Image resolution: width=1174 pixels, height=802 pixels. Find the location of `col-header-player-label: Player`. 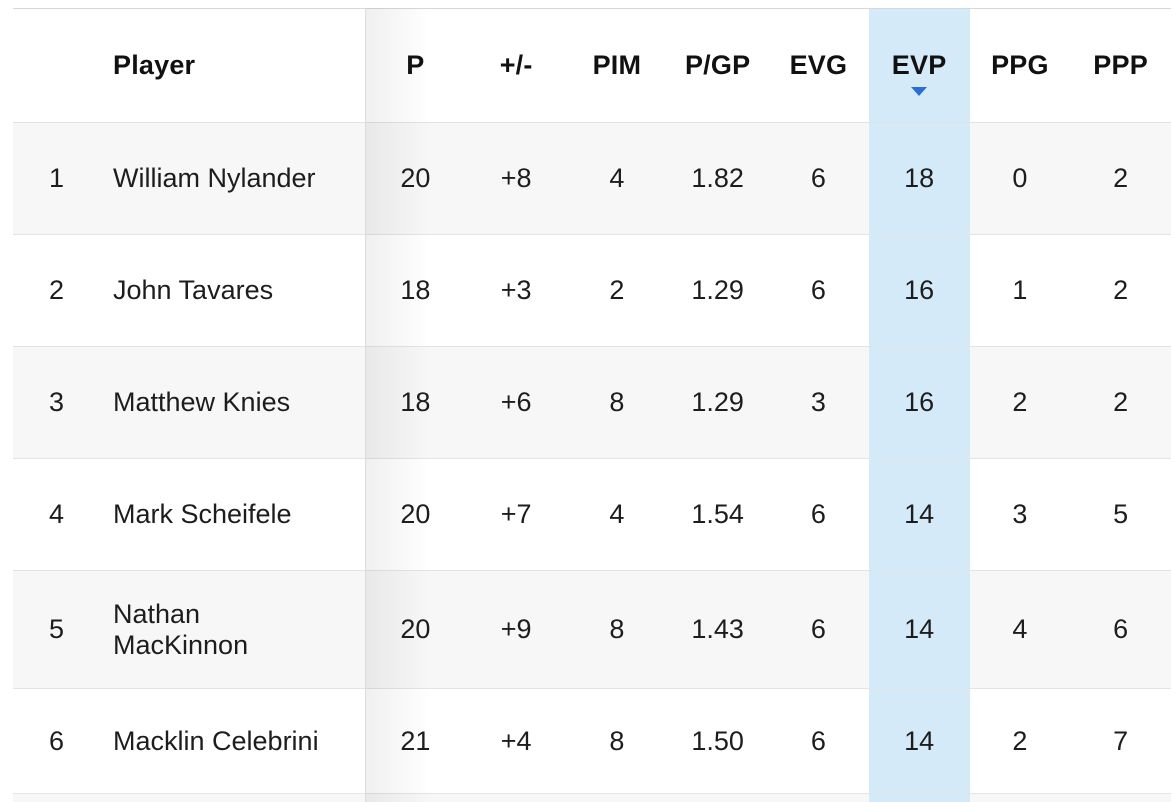

col-header-player-label: Player is located at coordinates (154, 65).